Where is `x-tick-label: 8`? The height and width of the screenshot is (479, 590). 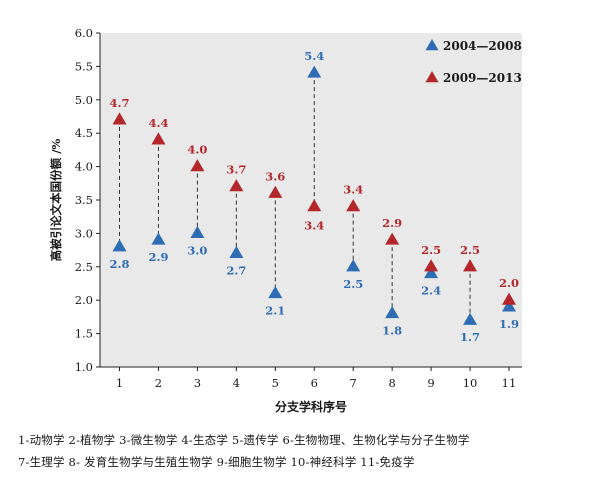 x-tick-label: 8 is located at coordinates (391, 383).